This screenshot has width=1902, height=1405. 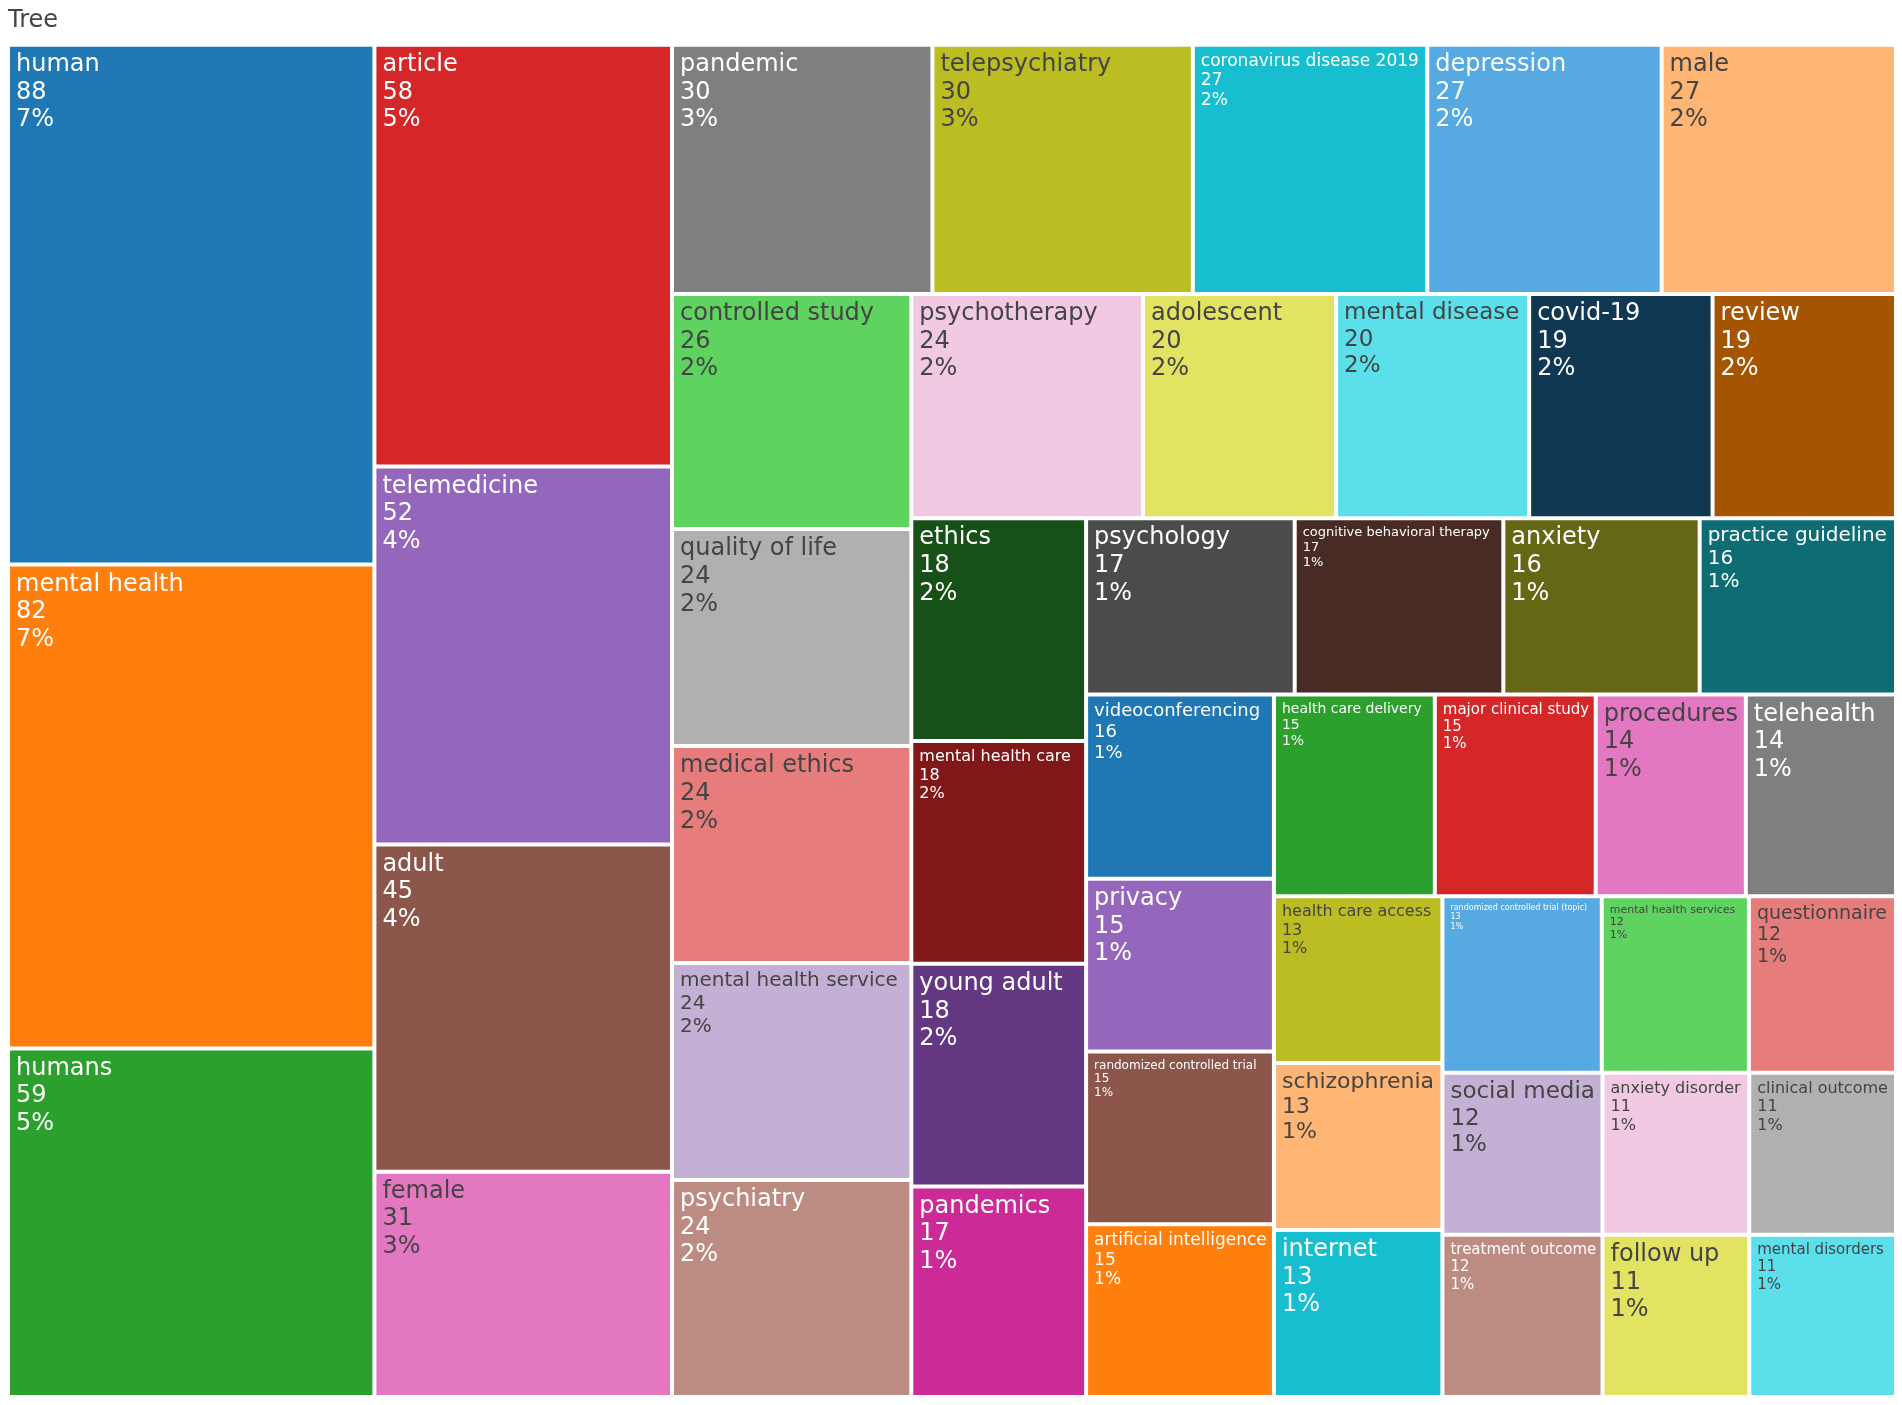 What do you see at coordinates (1523, 1249) in the screenshot?
I see `category-label: treatment outcome` at bounding box center [1523, 1249].